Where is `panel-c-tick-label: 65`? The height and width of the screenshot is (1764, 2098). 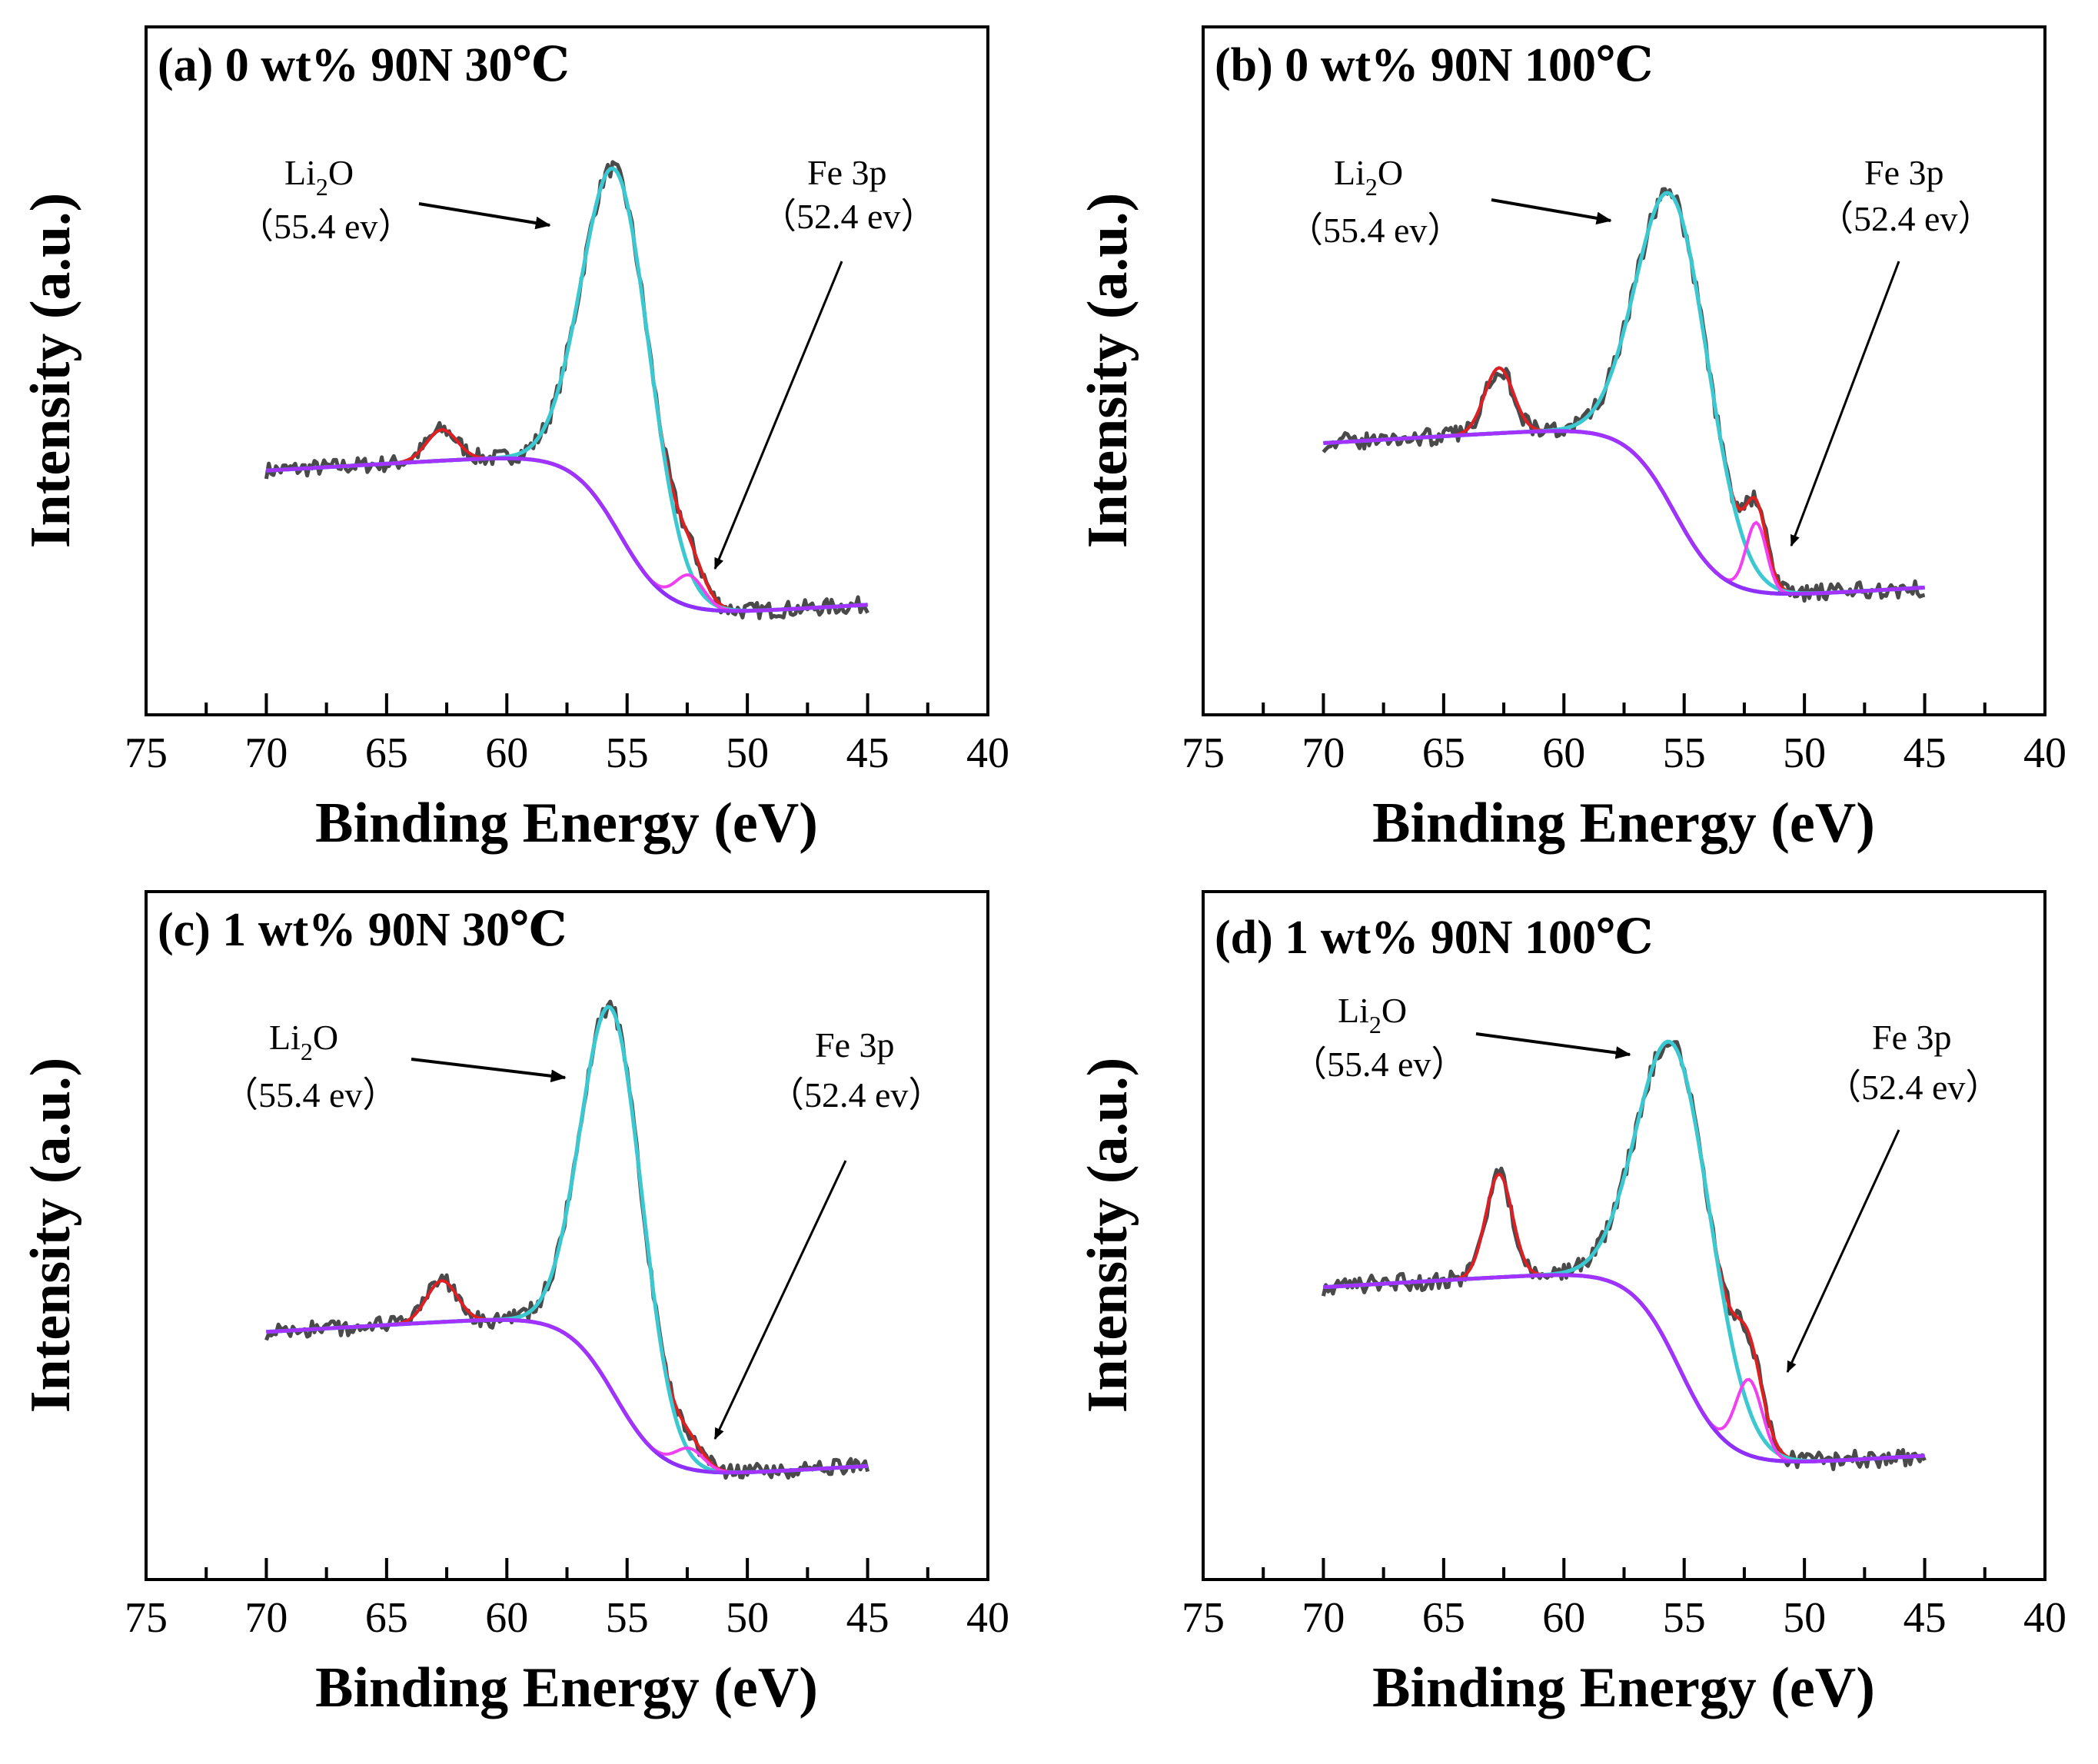 panel-c-tick-label: 65 is located at coordinates (386, 1618).